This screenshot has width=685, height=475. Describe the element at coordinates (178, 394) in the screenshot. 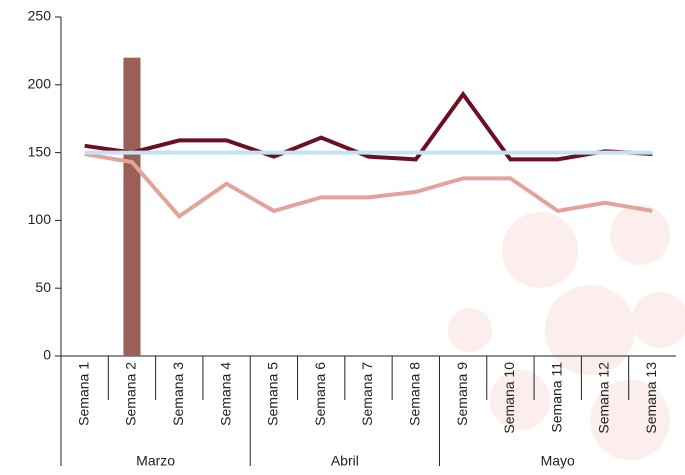

I see `x-tick-label: Semana 3` at that location.